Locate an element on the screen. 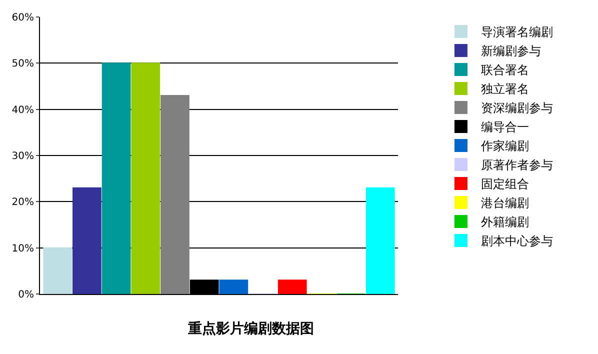 The width and height of the screenshot is (598, 354). legend-label: 编导合一 is located at coordinates (504, 127).